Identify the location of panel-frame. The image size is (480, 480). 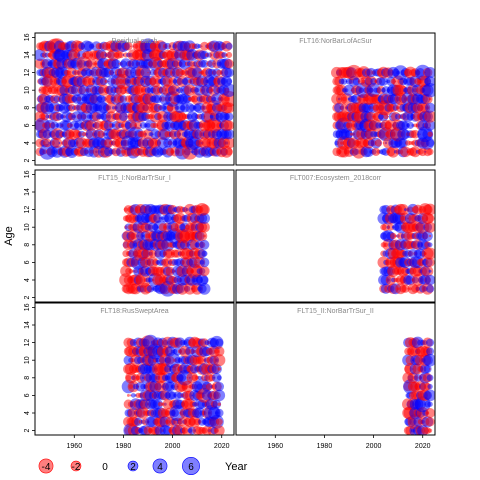
(335, 99).